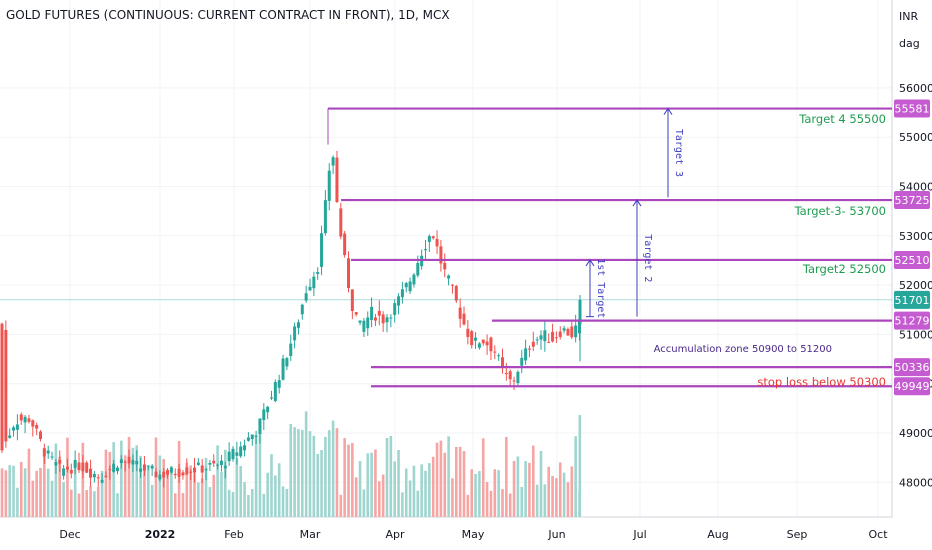 Image resolution: width=932 pixels, height=550 pixels. What do you see at coordinates (909, 43) in the screenshot?
I see `unit-label: dag` at bounding box center [909, 43].